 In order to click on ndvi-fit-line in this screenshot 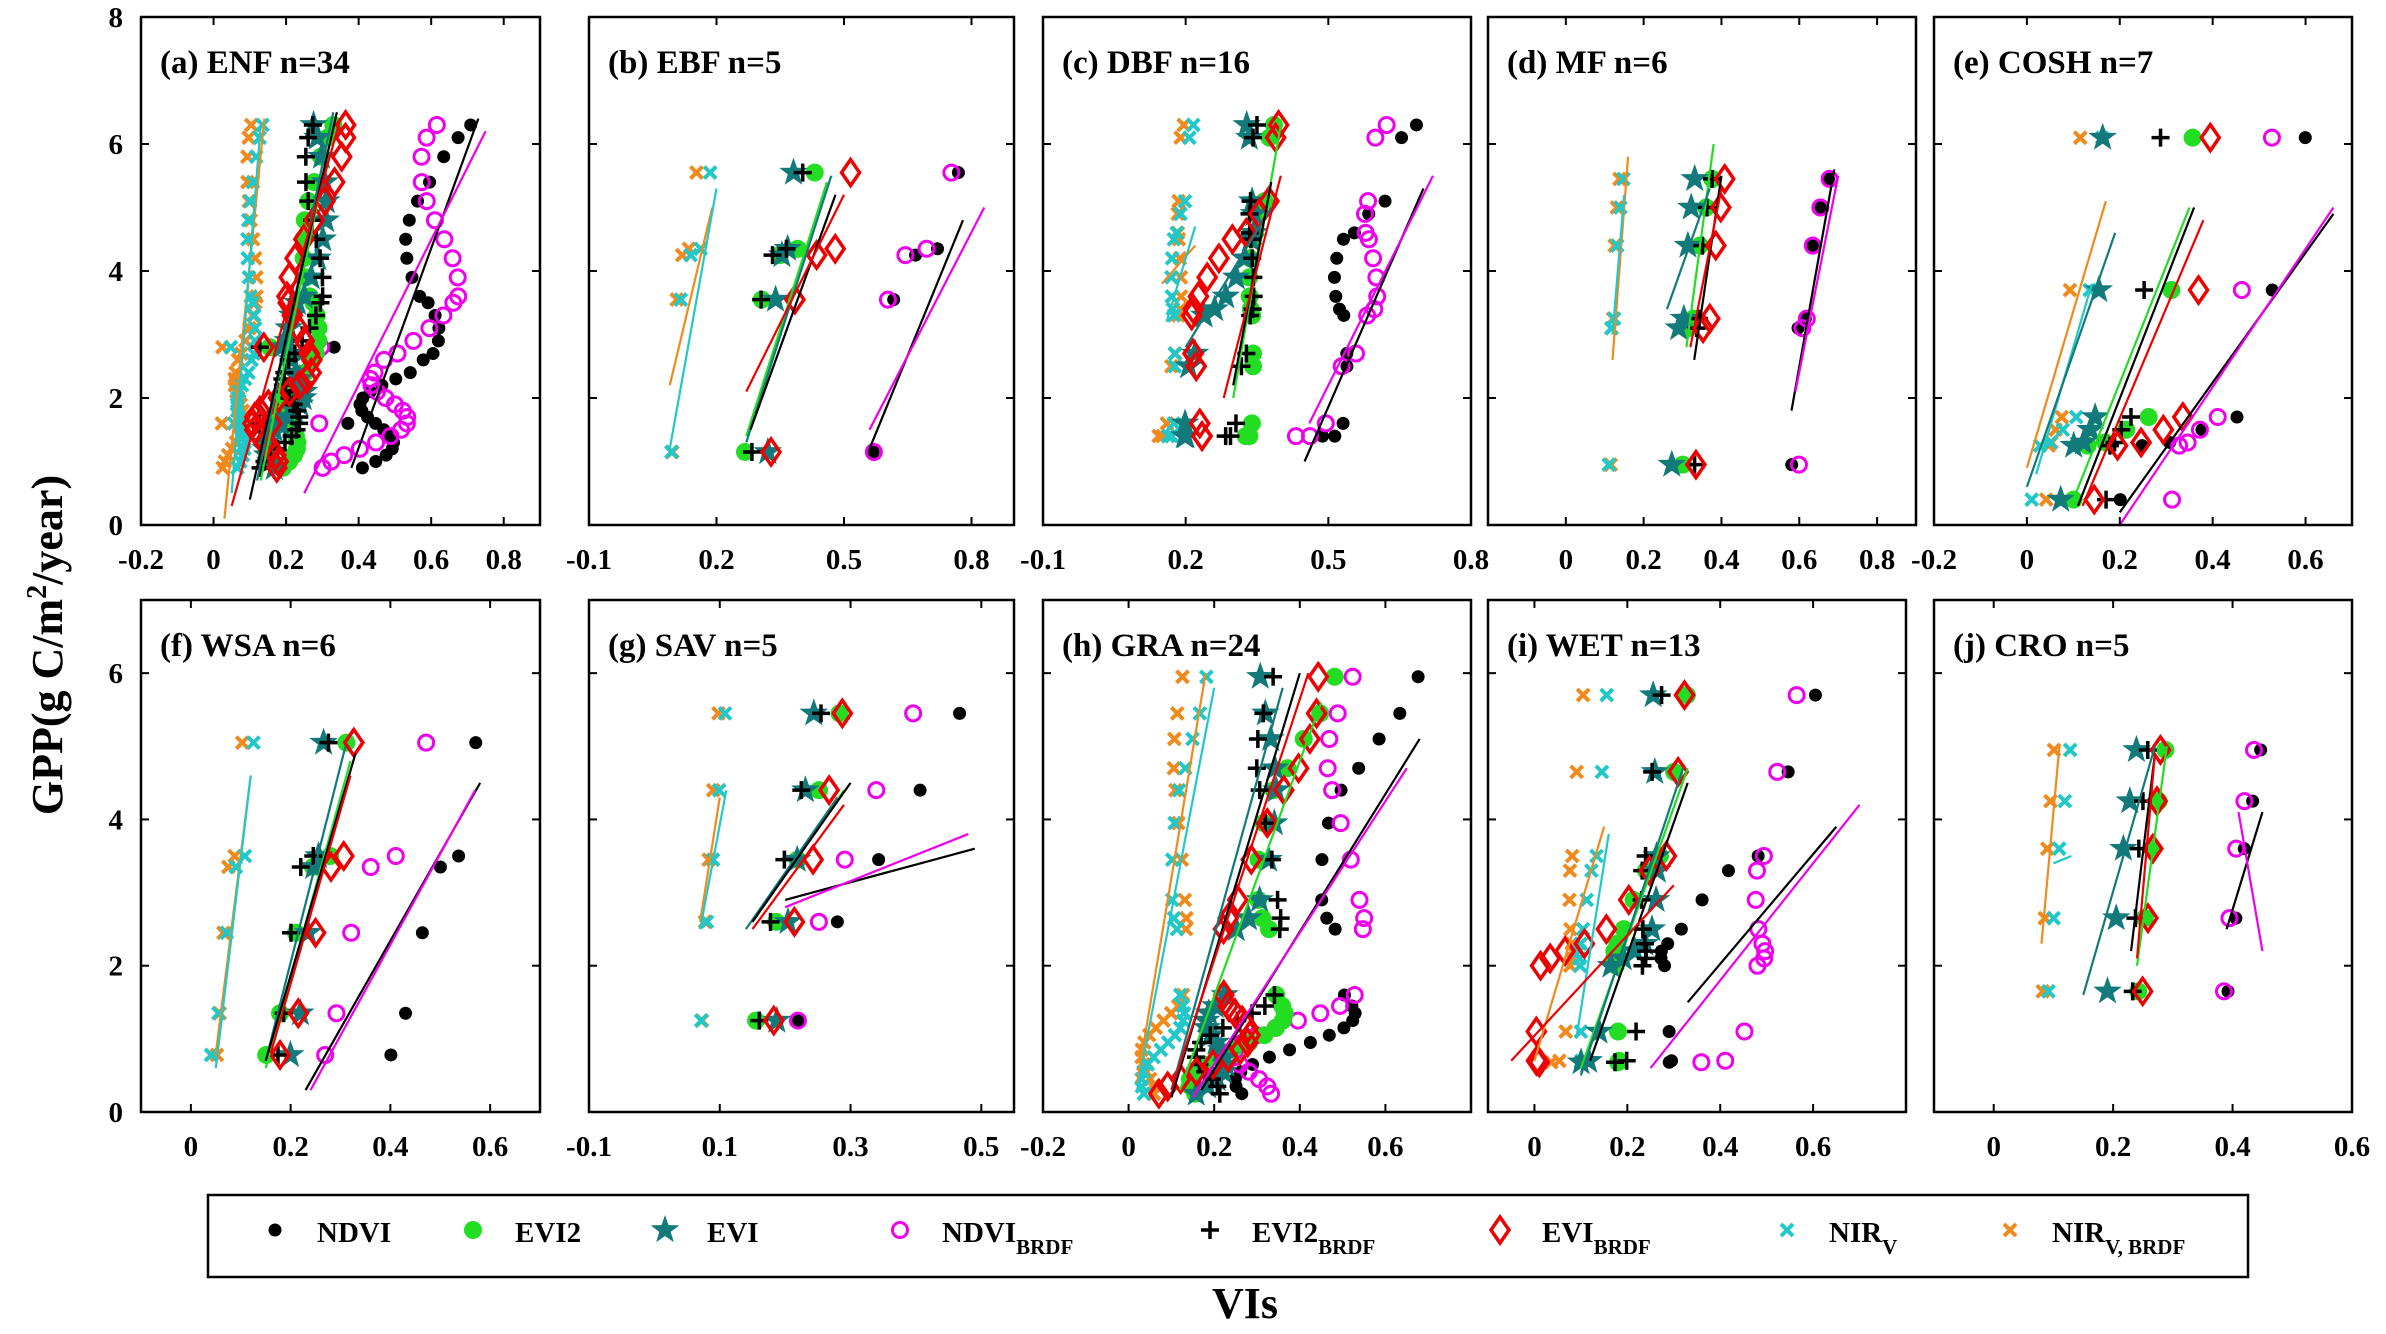, I will do `click(415, 293)`.